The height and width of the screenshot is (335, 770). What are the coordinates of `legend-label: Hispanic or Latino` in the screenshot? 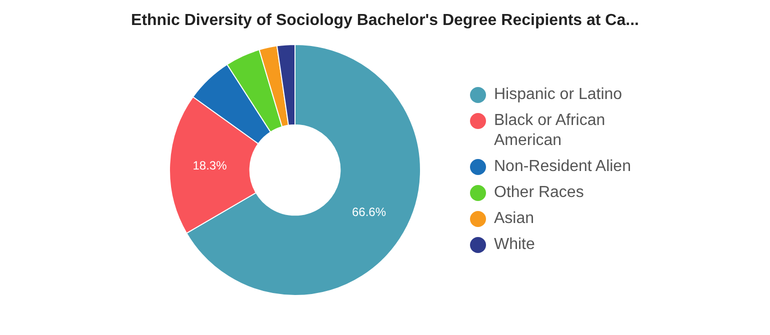 It's located at (558, 95).